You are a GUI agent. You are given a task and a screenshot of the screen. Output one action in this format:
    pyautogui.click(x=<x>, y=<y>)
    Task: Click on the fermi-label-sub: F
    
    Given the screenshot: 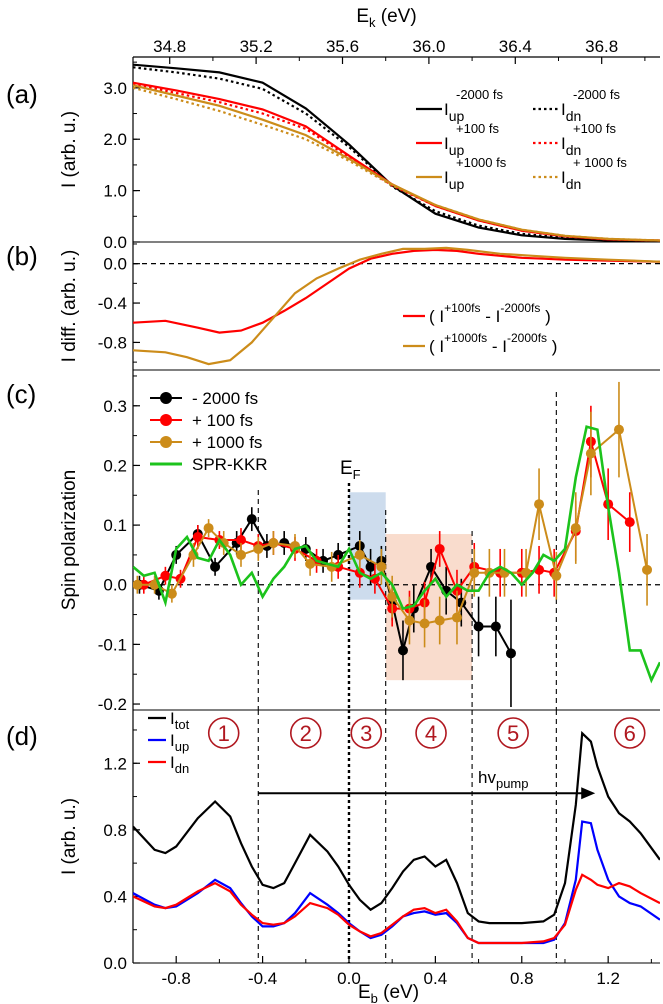 What is the action you would take?
    pyautogui.click(x=357, y=474)
    